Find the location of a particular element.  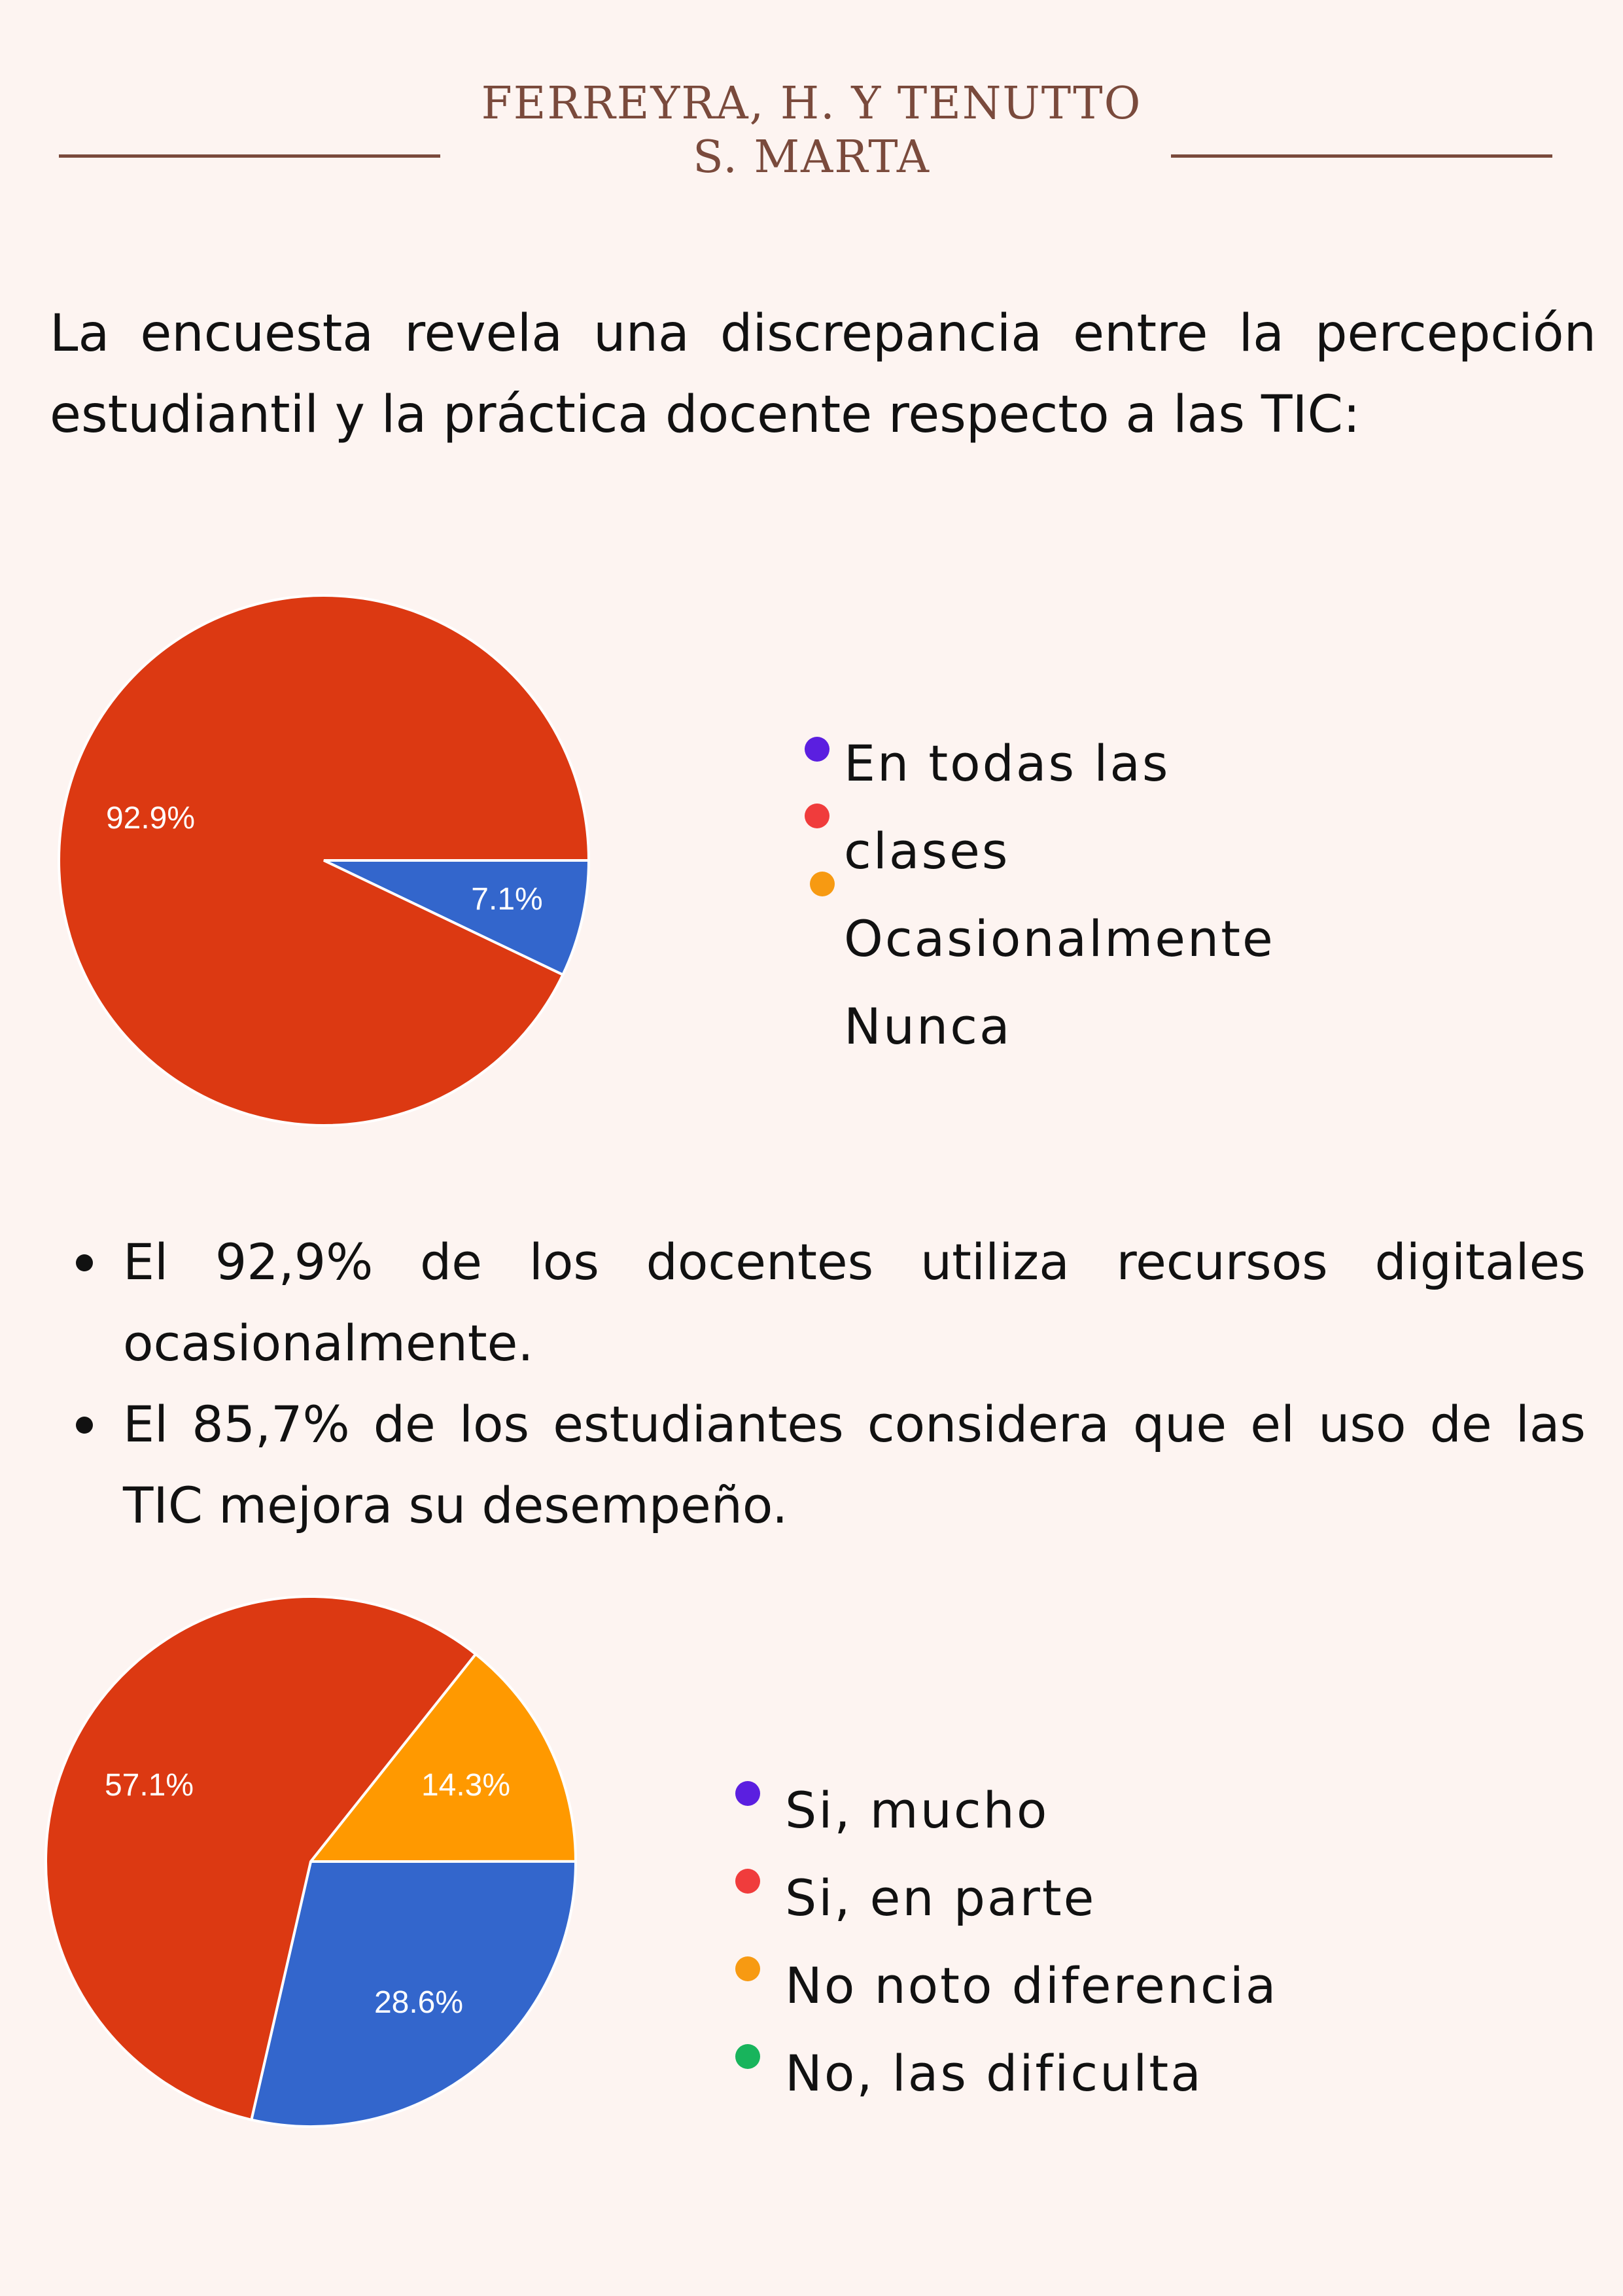

page-header: FERREYRA, H. Y TENUTTO S. MARTA is located at coordinates (812, 131).